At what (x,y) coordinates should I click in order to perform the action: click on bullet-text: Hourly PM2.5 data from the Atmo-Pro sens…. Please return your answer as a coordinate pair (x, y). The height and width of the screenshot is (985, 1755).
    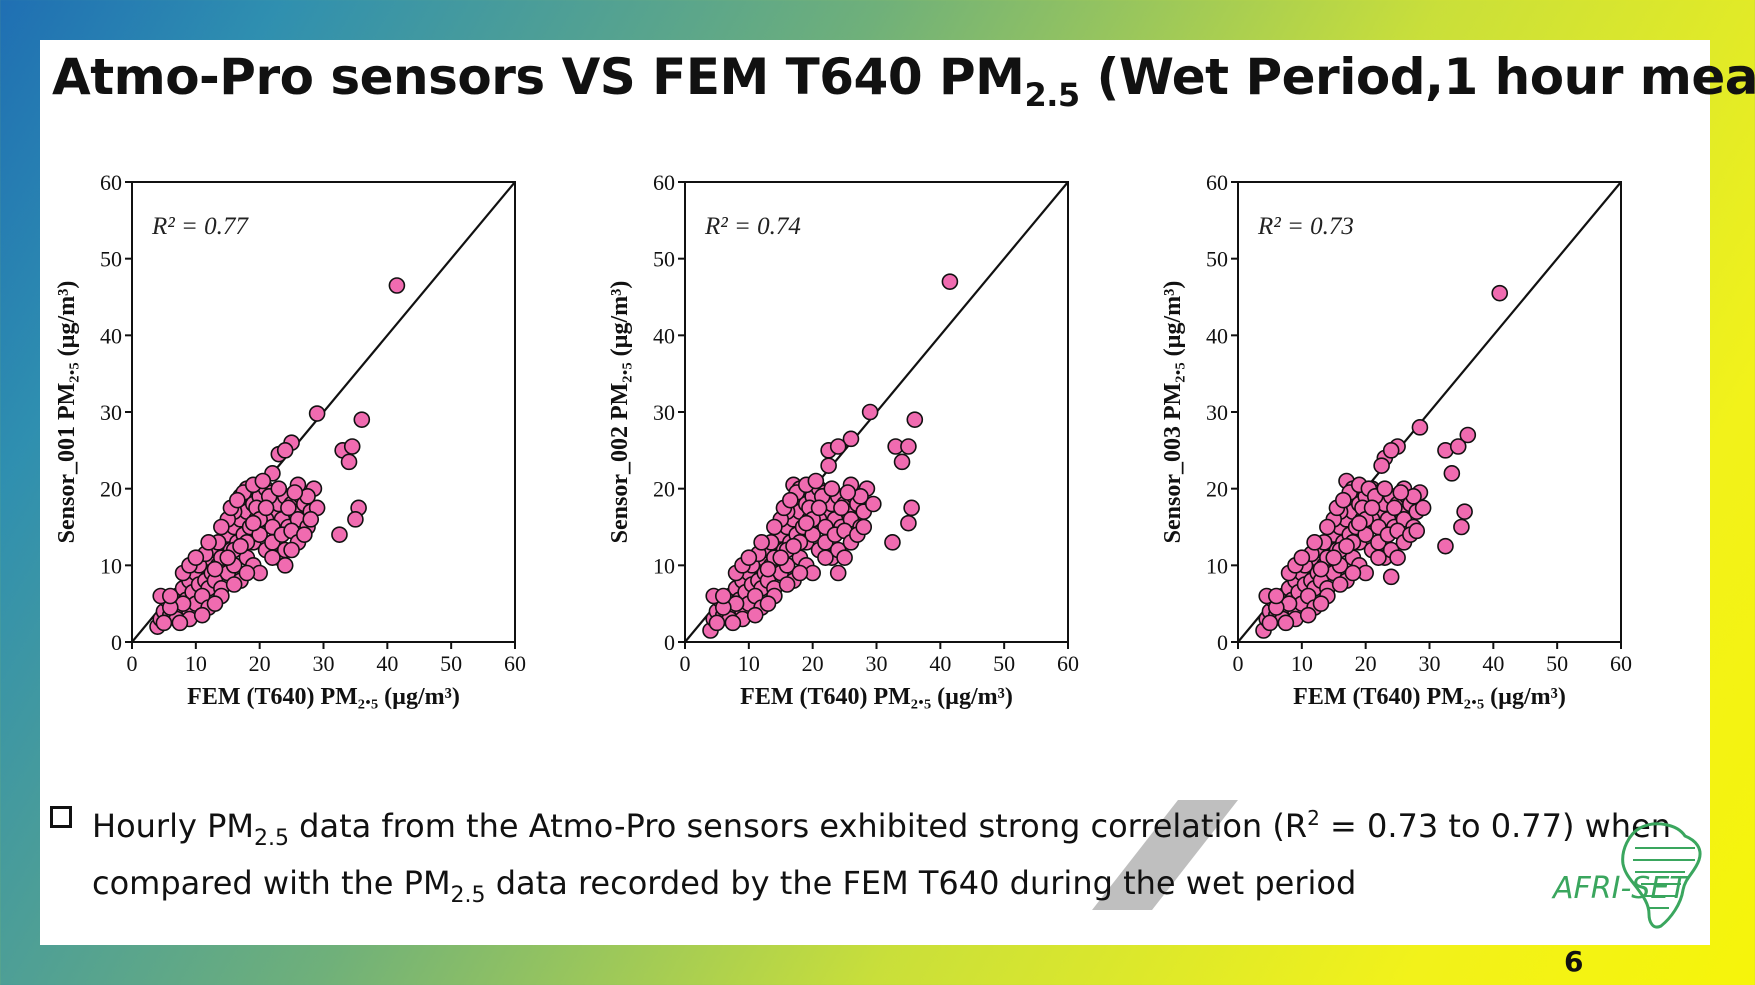
    Looking at the image, I should click on (891, 857).